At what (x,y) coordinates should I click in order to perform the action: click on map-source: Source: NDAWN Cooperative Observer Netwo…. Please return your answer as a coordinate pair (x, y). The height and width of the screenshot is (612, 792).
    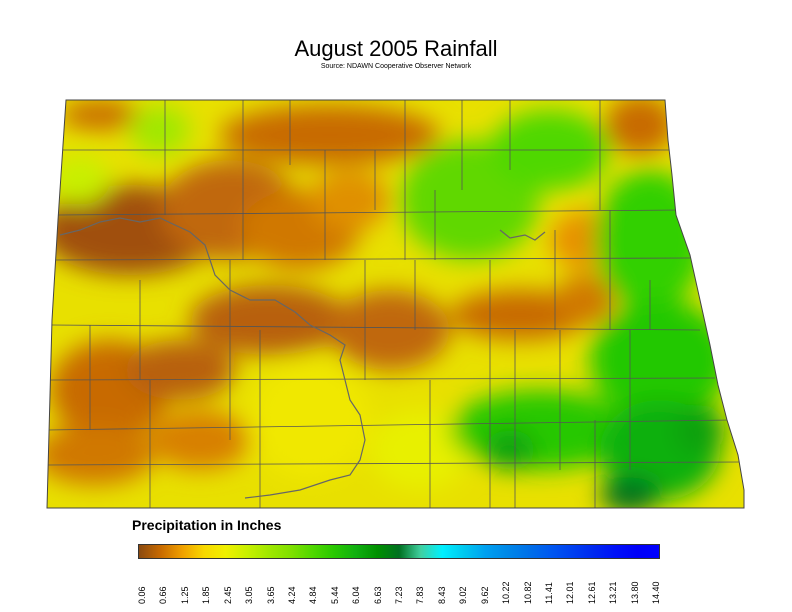
    Looking at the image, I should click on (396, 66).